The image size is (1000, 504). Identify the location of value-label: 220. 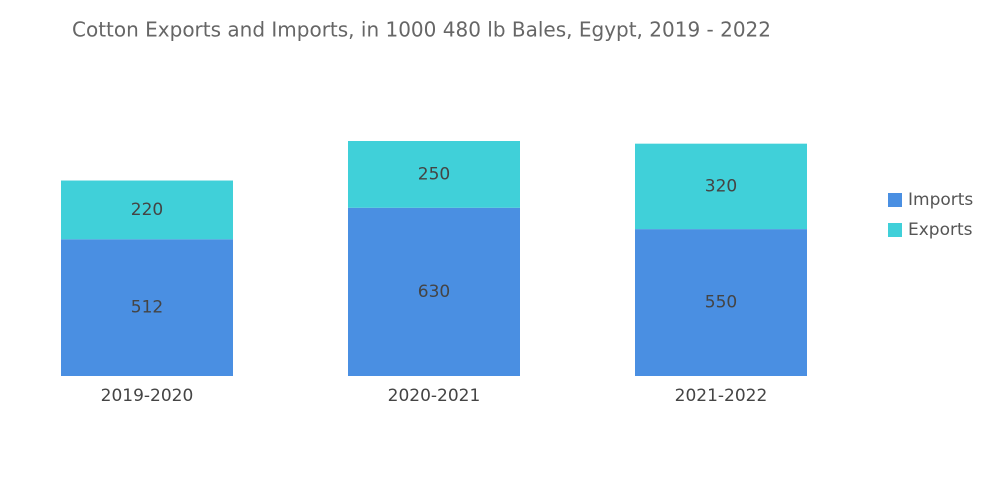
(147, 210).